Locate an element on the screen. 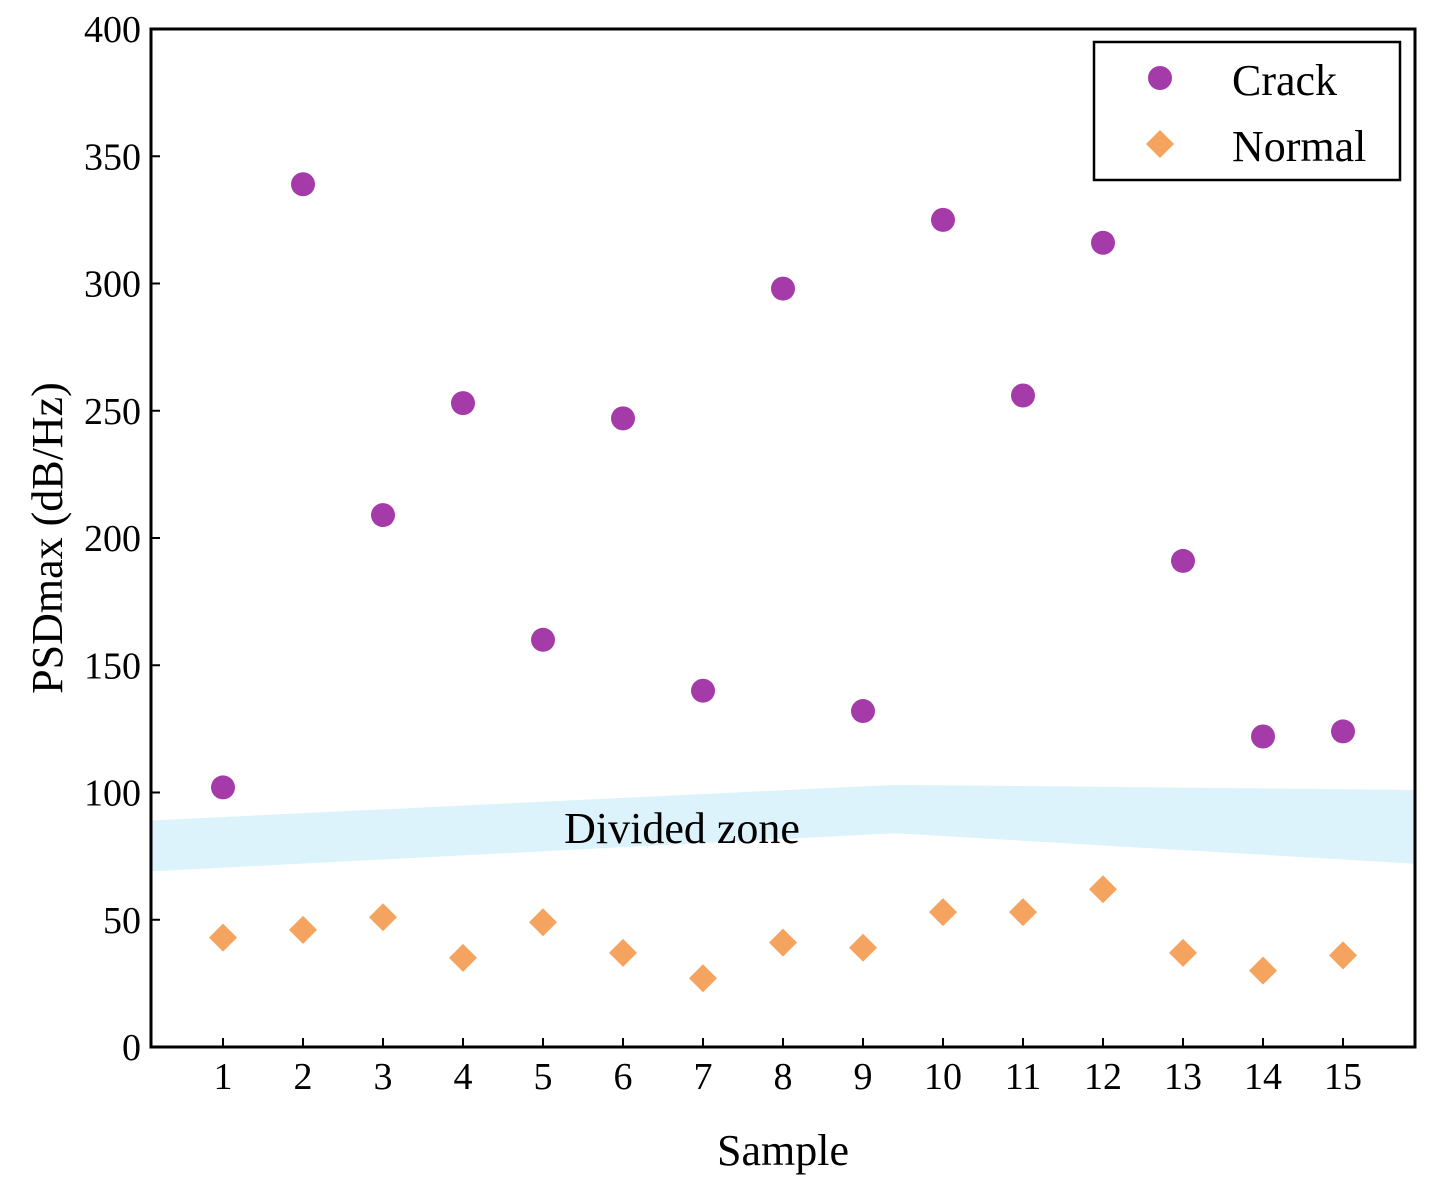 The image size is (1436, 1194). y-tick-label: 200 is located at coordinates (112, 539).